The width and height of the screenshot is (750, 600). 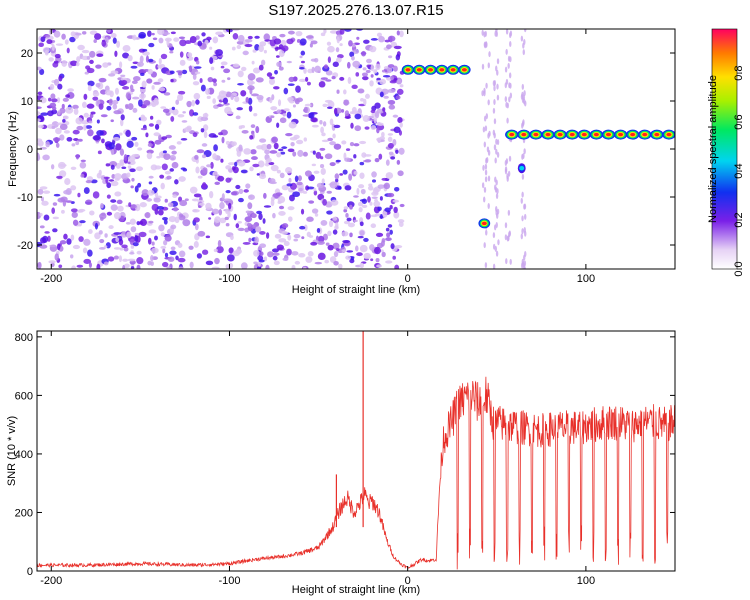 I want to click on snr-x-tick-label: 100, so click(x=586, y=581).